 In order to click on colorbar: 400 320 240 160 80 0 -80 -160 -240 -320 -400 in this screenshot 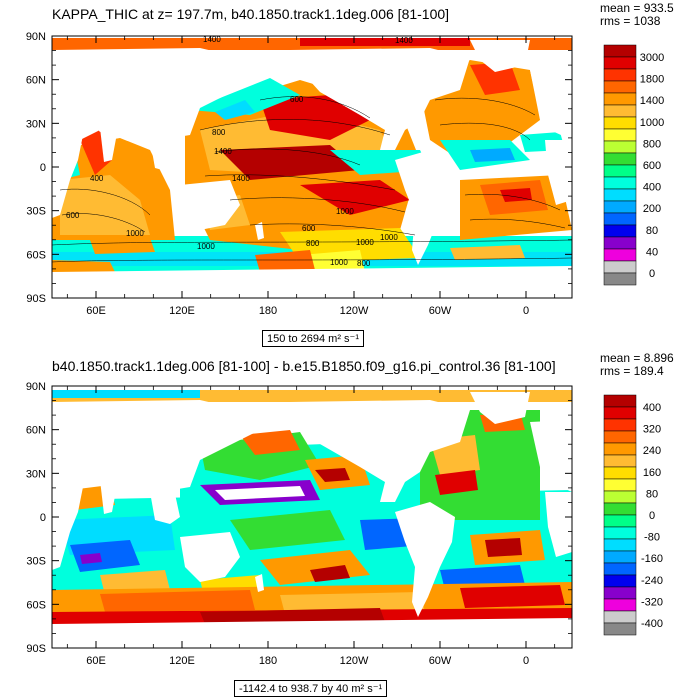, I will do `click(633, 515)`.